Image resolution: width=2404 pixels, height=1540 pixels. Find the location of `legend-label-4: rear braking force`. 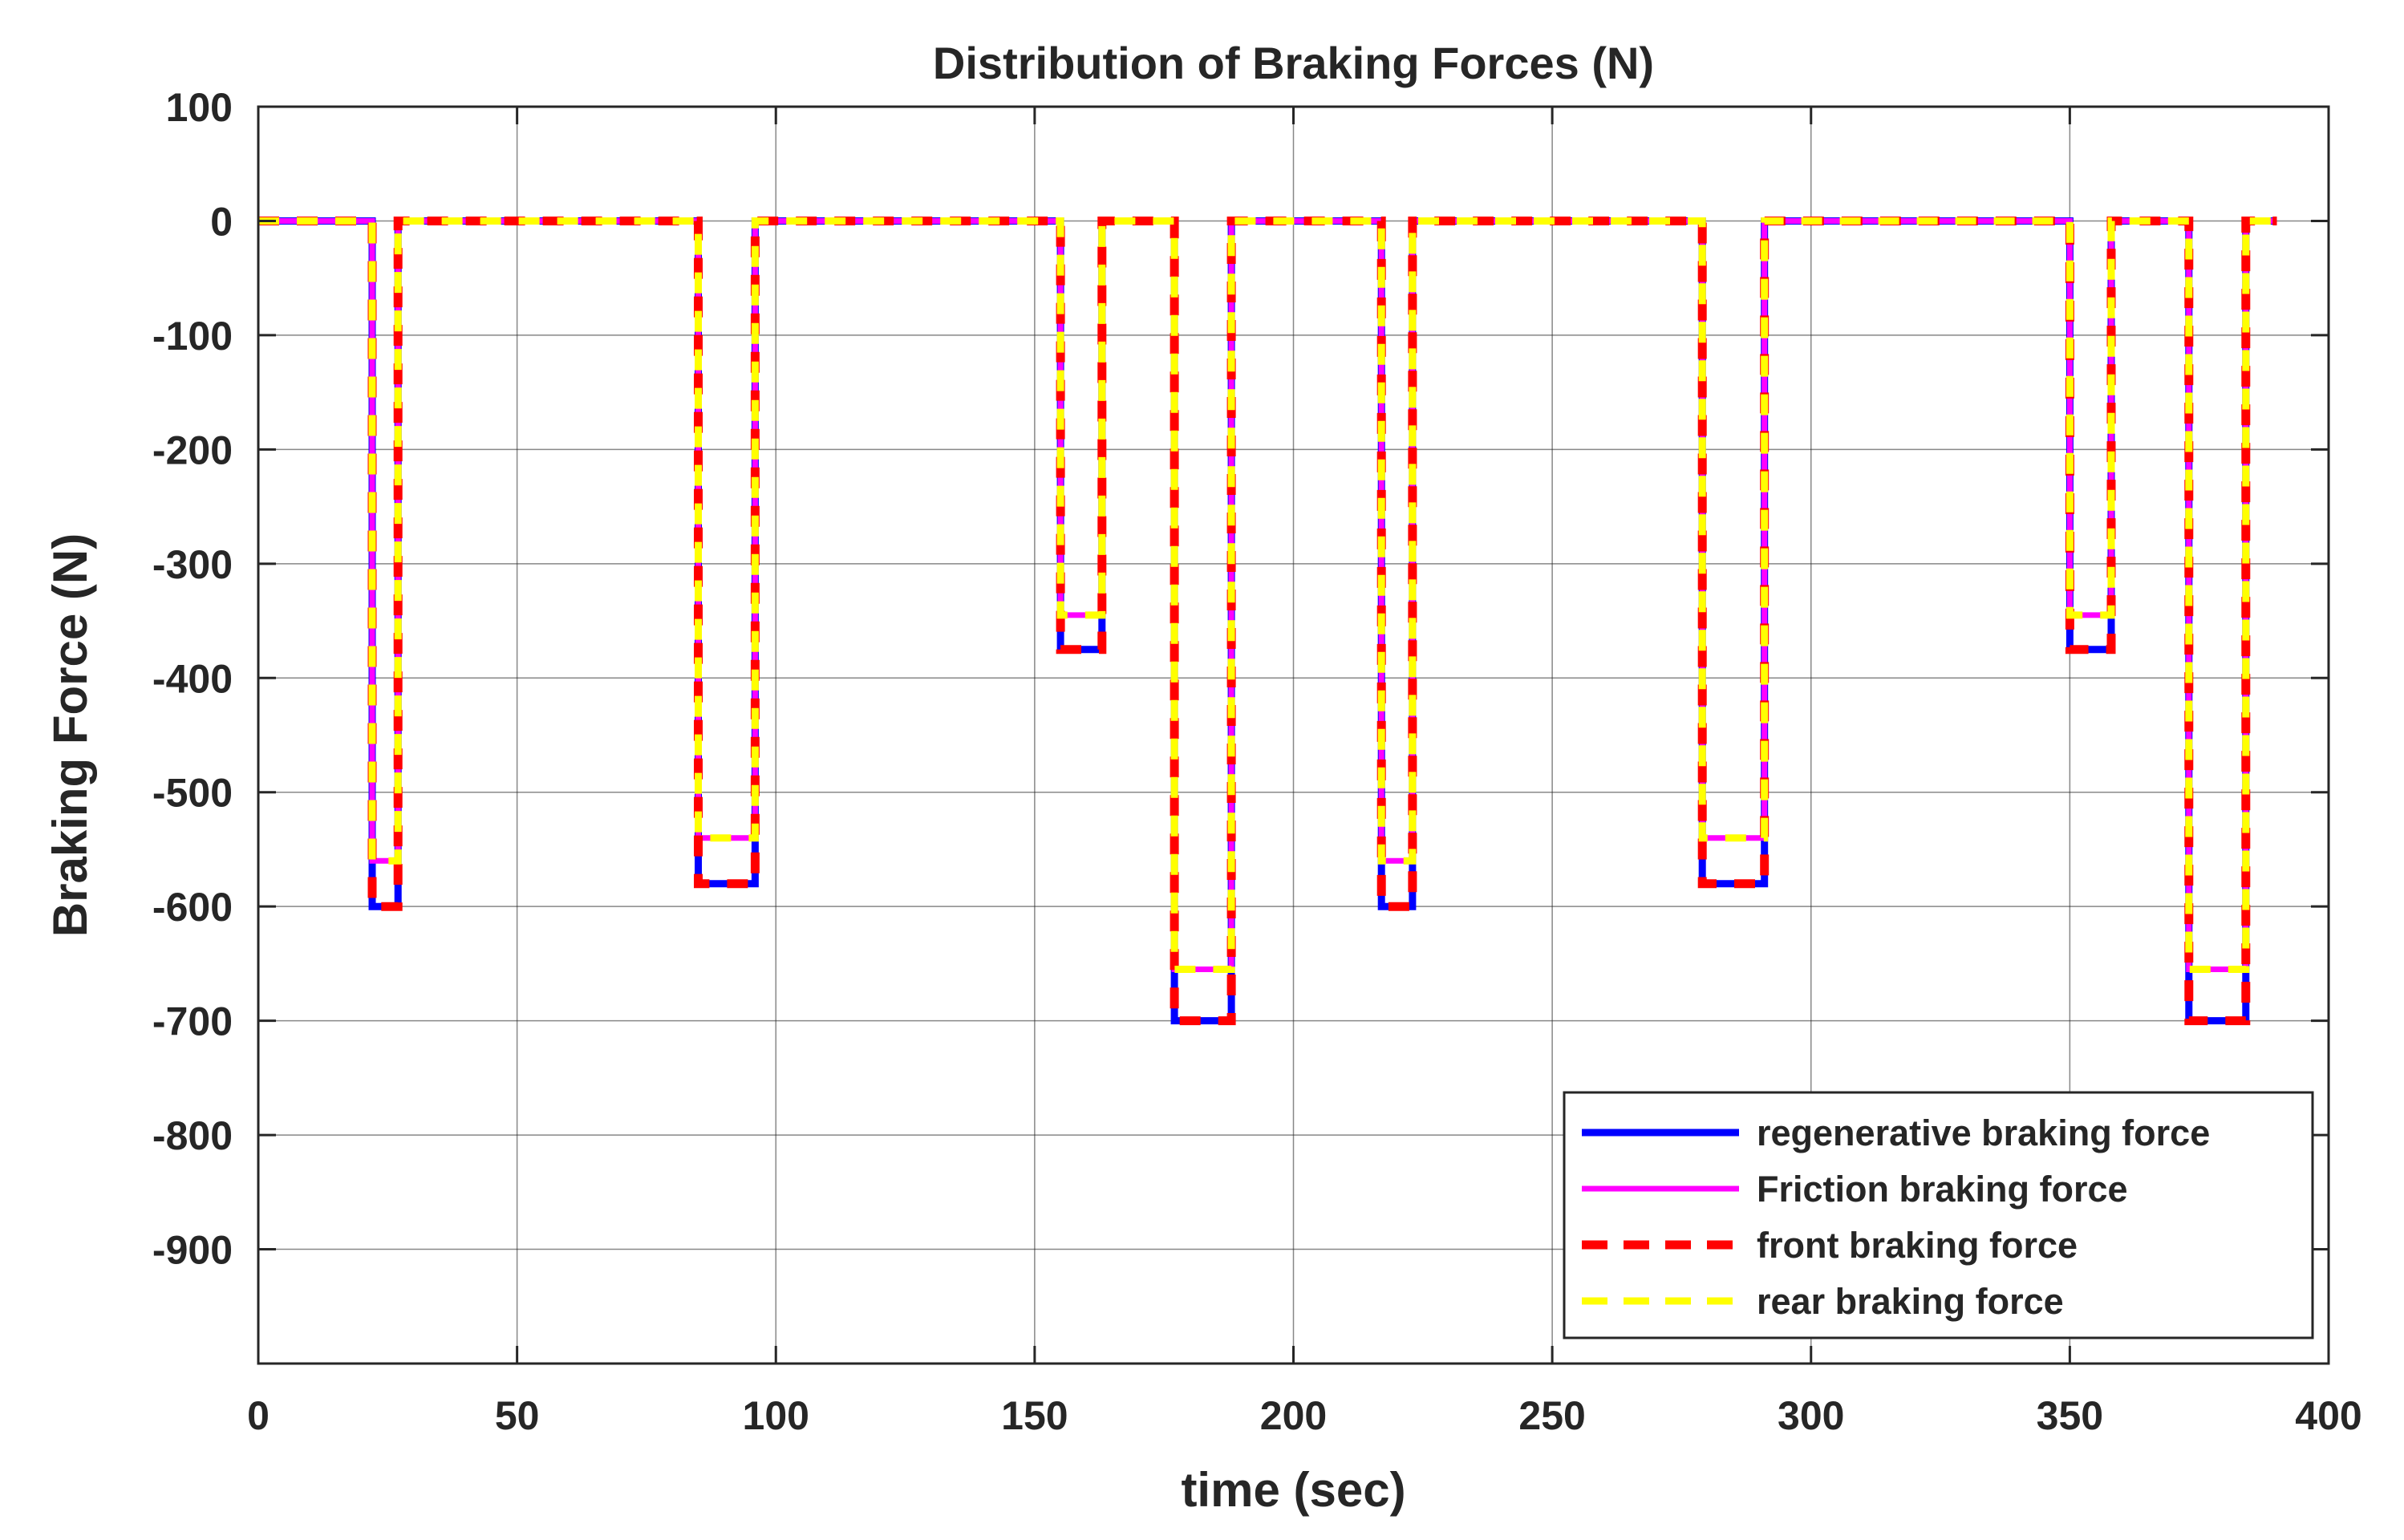

legend-label-4: rear braking force is located at coordinates (1910, 1301).